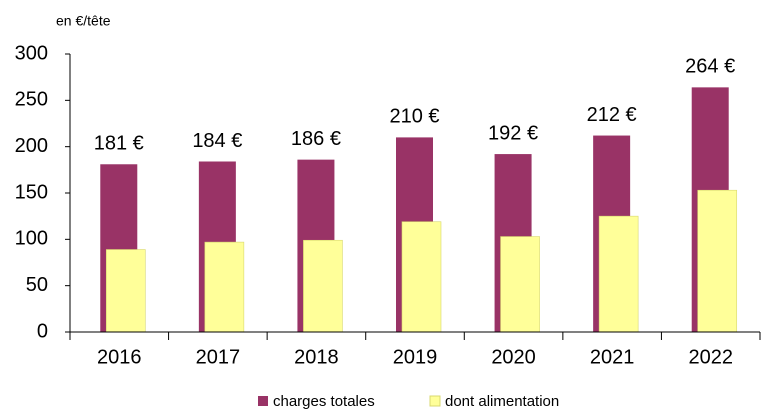 Image resolution: width=771 pixels, height=410 pixels. I want to click on y-axis-label: en €/tête, so click(83, 21).